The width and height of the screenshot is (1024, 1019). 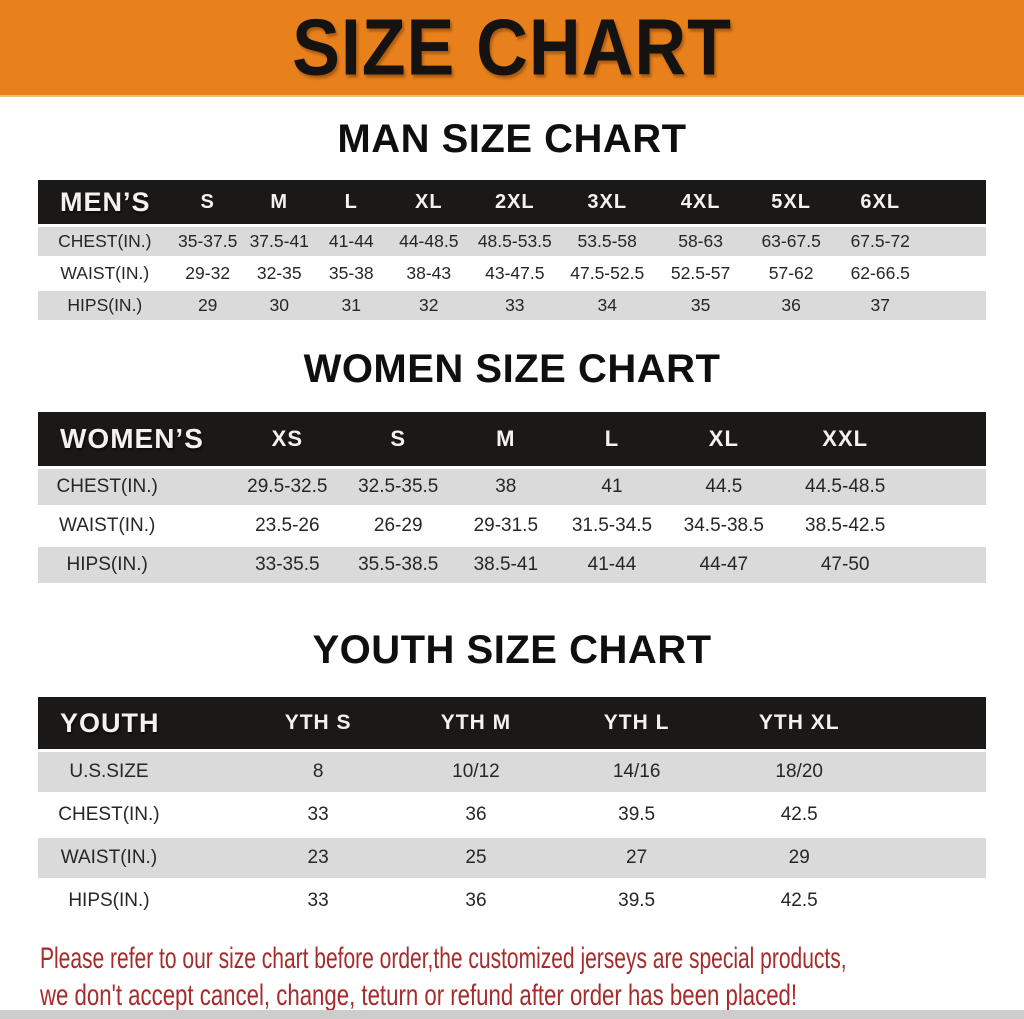 What do you see at coordinates (880, 273) in the screenshot?
I see `size-value-cell: 62-66.5` at bounding box center [880, 273].